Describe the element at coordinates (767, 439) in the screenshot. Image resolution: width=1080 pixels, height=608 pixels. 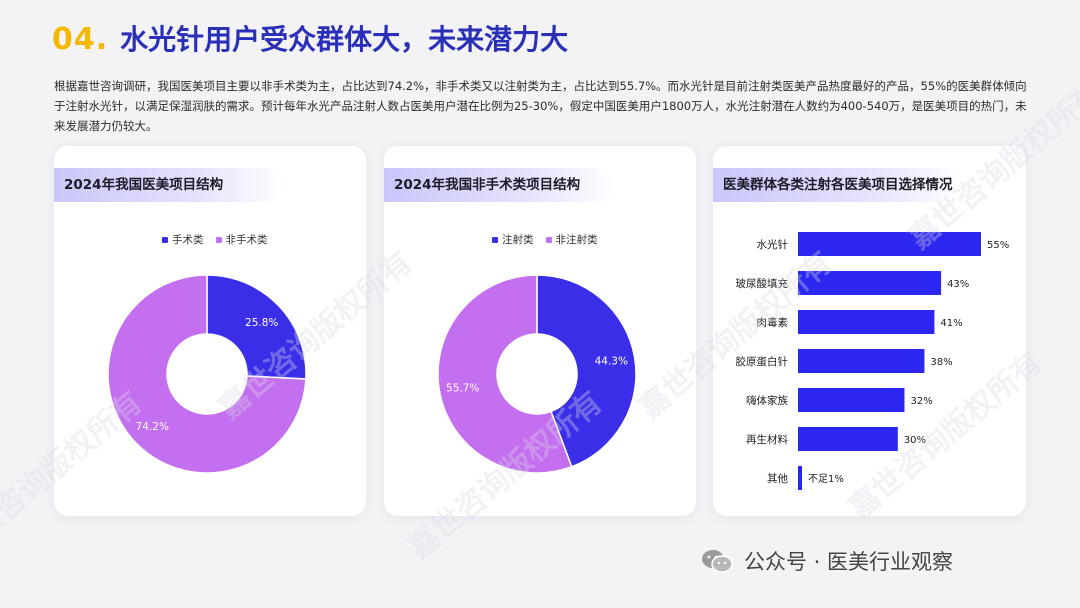
I see `bar-category-label: 再生材料` at that location.